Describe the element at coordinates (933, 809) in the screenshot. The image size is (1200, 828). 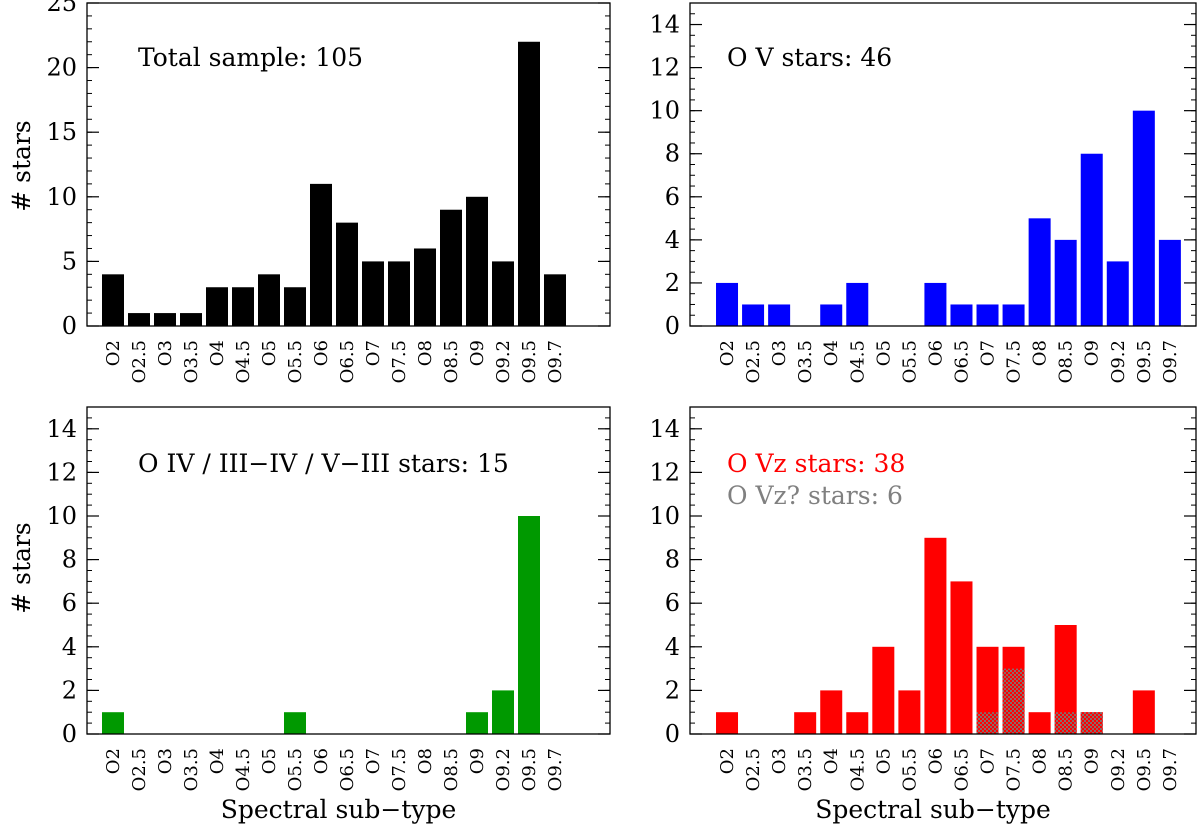
I see `x-axis-title: Spectral sub−type` at that location.